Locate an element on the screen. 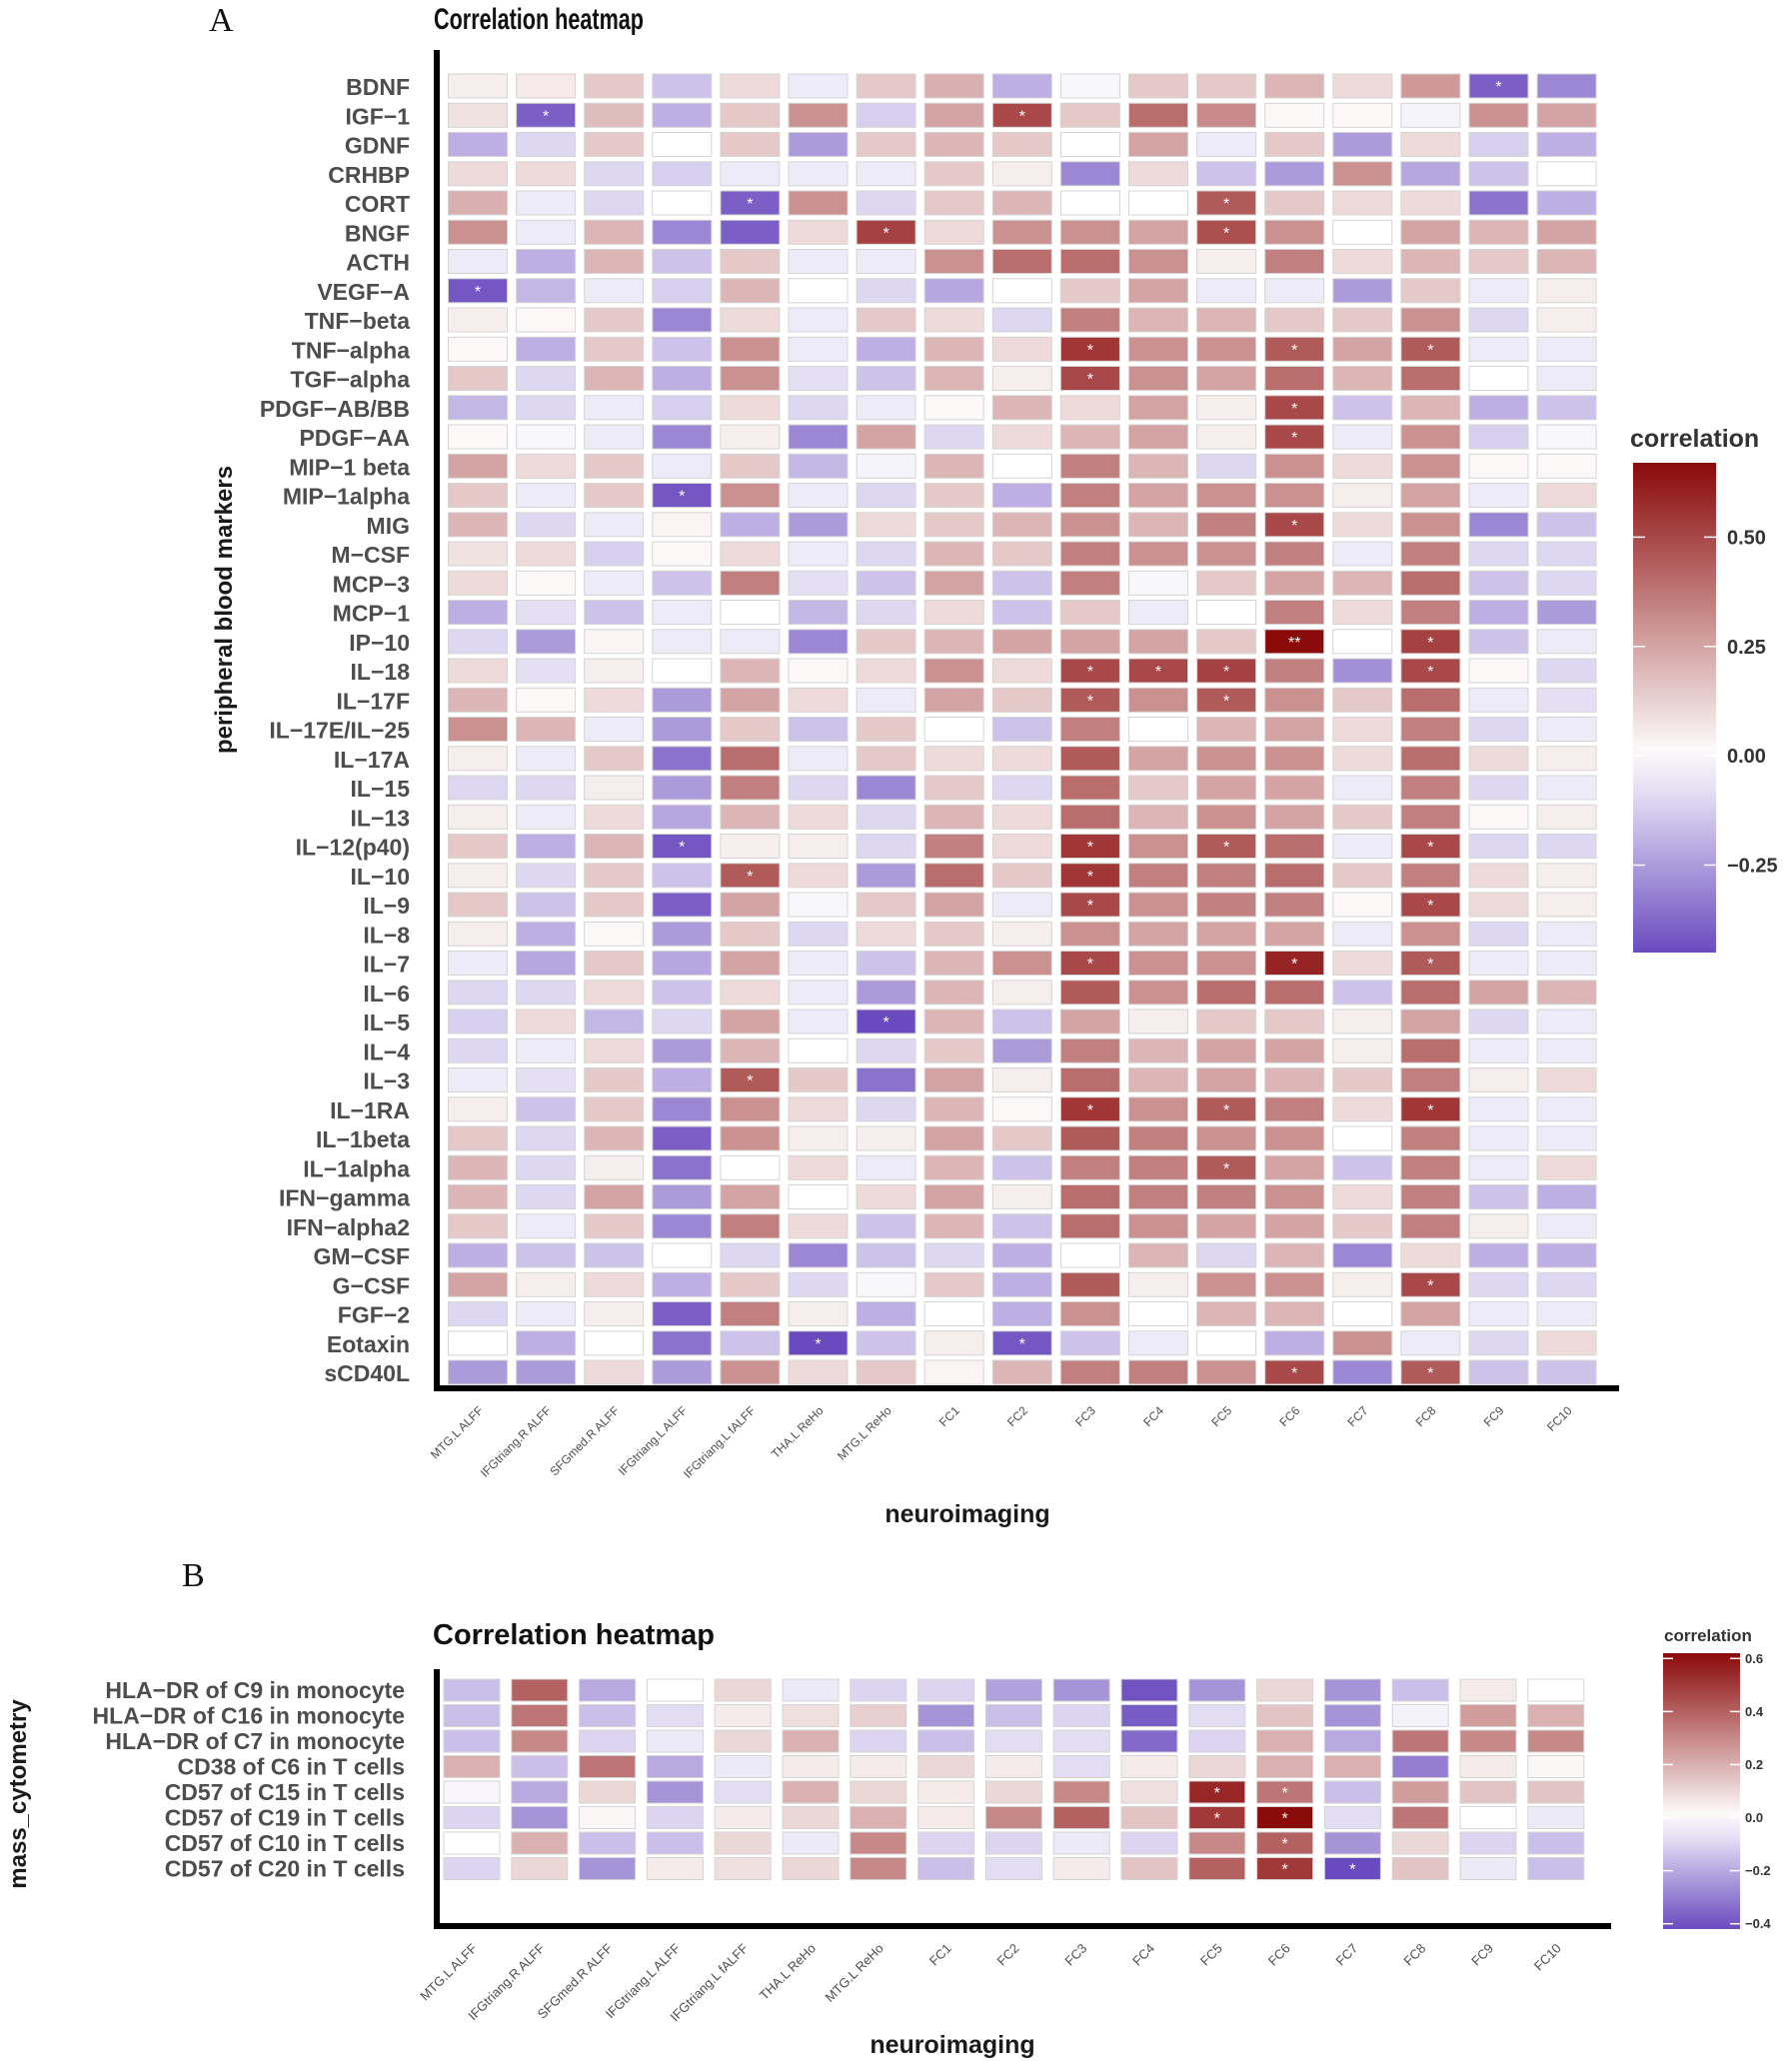  row-label: IL−12(p40) is located at coordinates (353, 848).